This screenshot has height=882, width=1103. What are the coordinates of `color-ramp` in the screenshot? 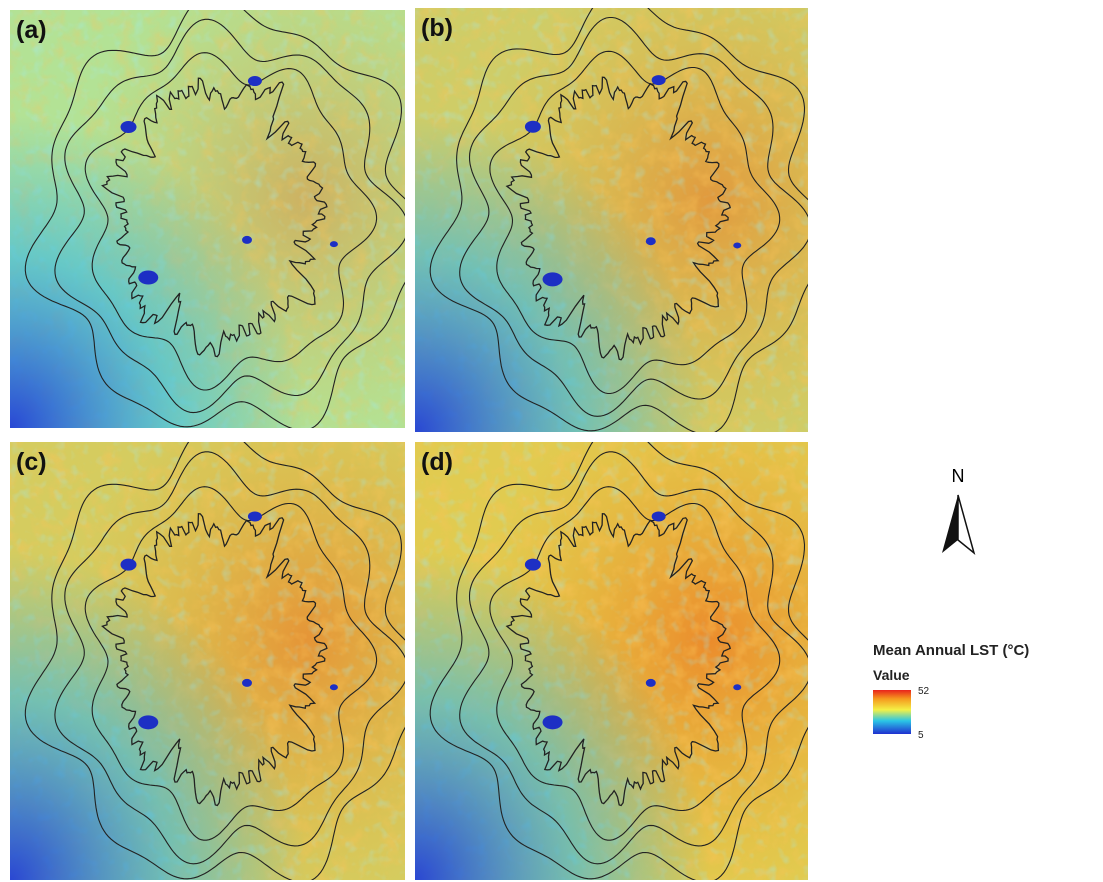 It's located at (892, 712).